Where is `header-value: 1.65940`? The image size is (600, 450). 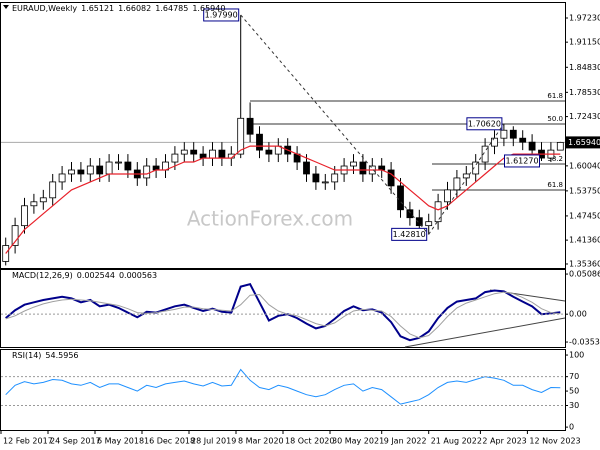 header-value: 1.65940 is located at coordinates (208, 8).